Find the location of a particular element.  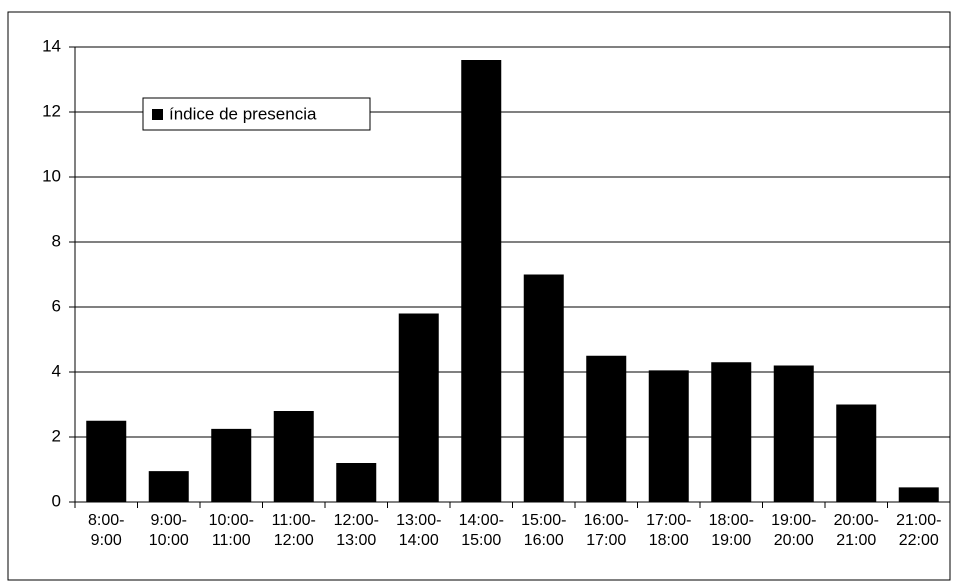

x-tick-label: 9:00- 10:00 is located at coordinates (168, 530).